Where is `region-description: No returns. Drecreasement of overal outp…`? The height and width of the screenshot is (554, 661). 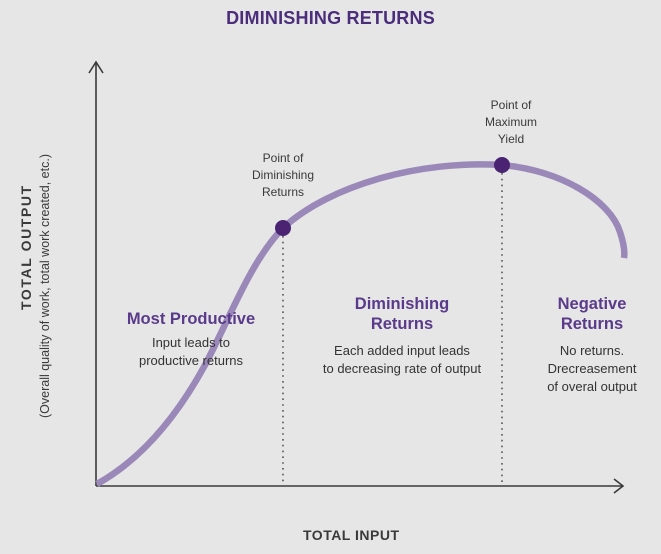 region-description: No returns. Drecreasement of overal outp… is located at coordinates (592, 368).